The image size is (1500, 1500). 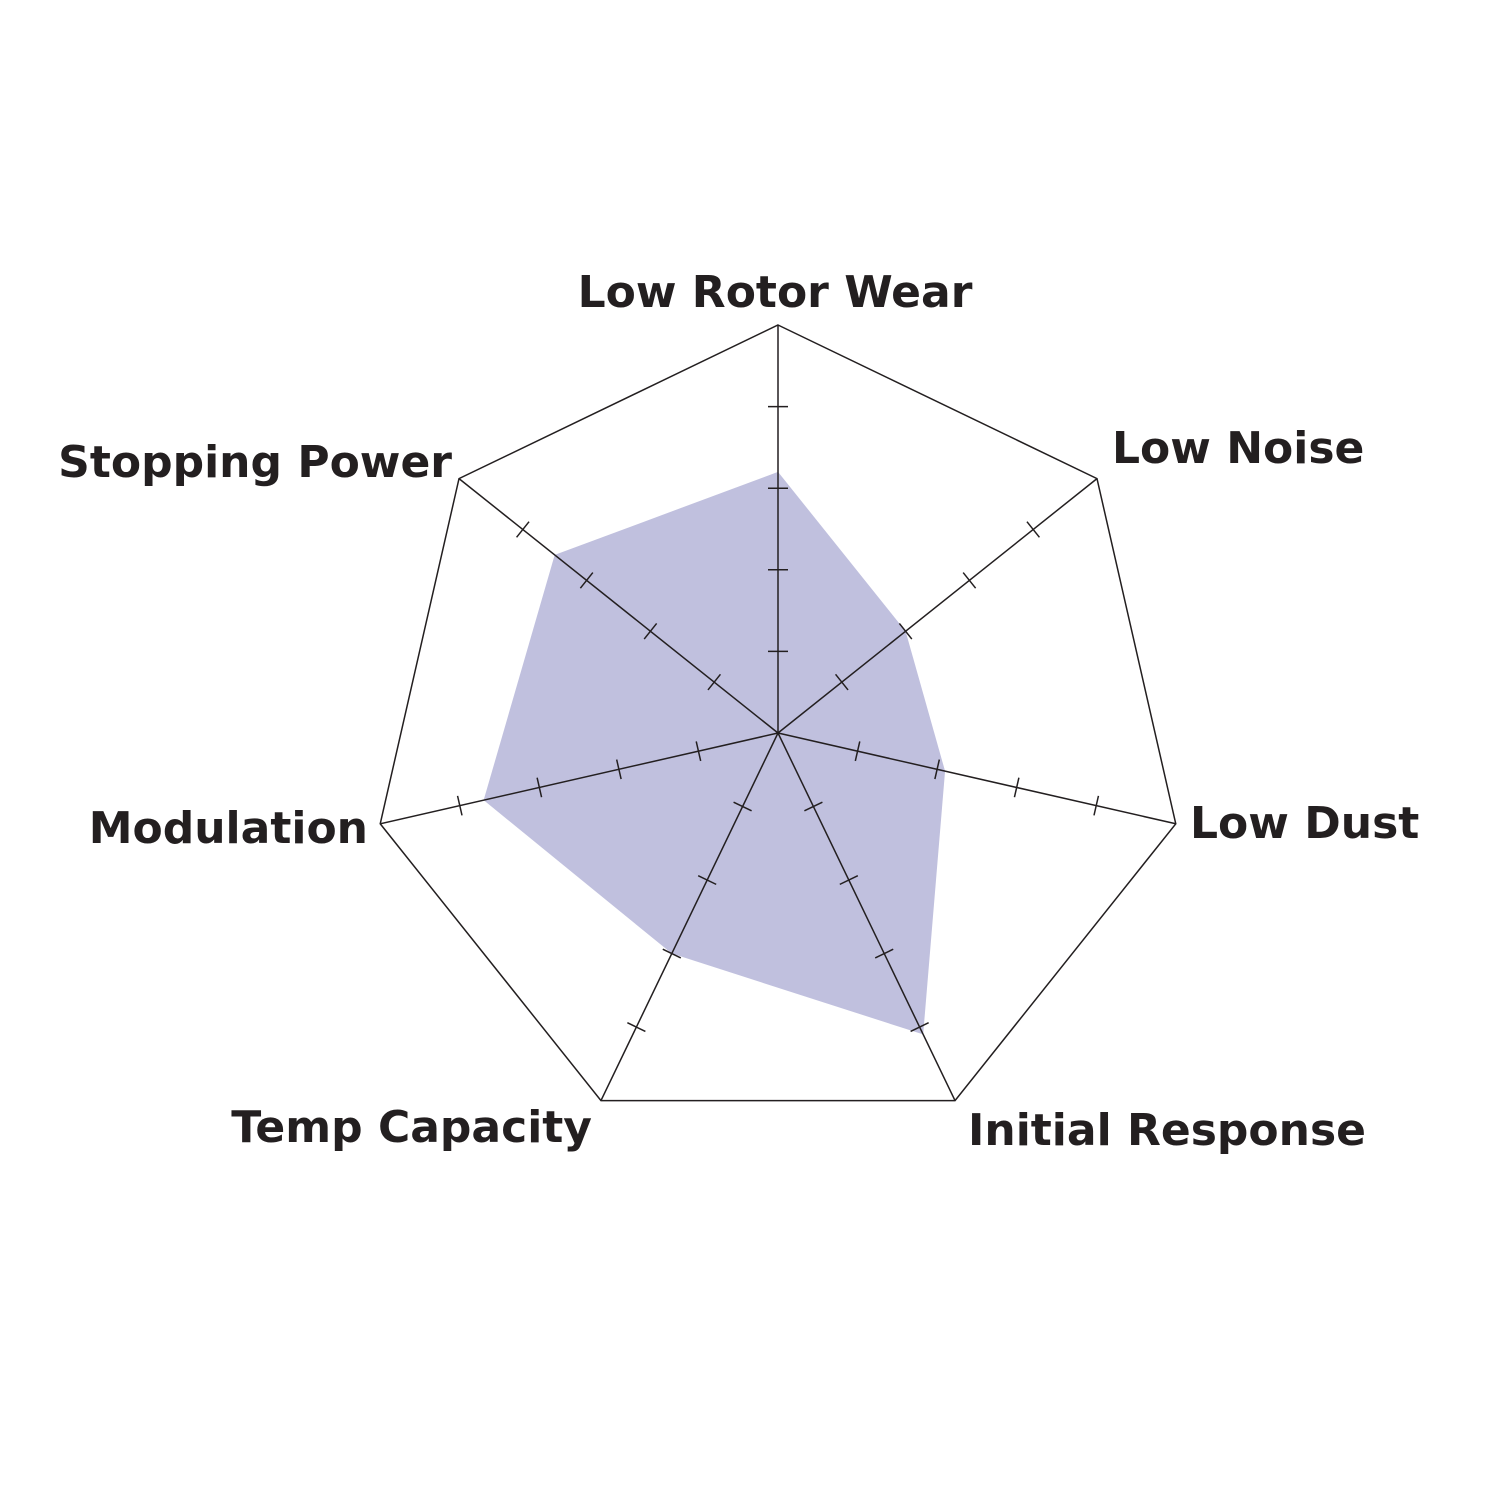 I want to click on data-area, so click(x=714, y=753).